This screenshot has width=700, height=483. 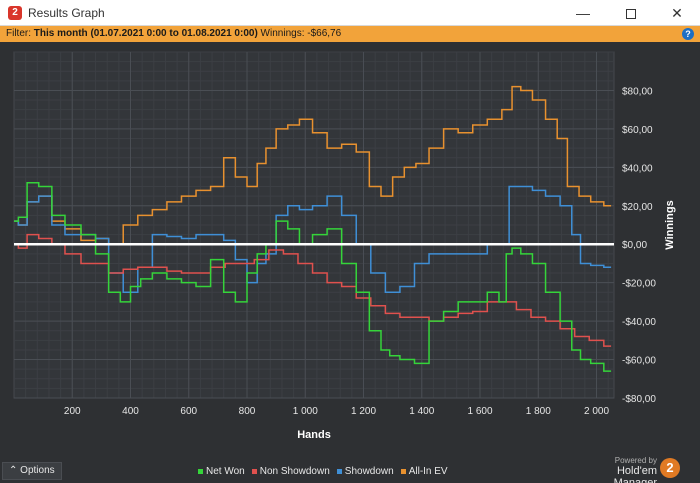 I want to click on legend-item: Showdown, so click(x=365, y=471).